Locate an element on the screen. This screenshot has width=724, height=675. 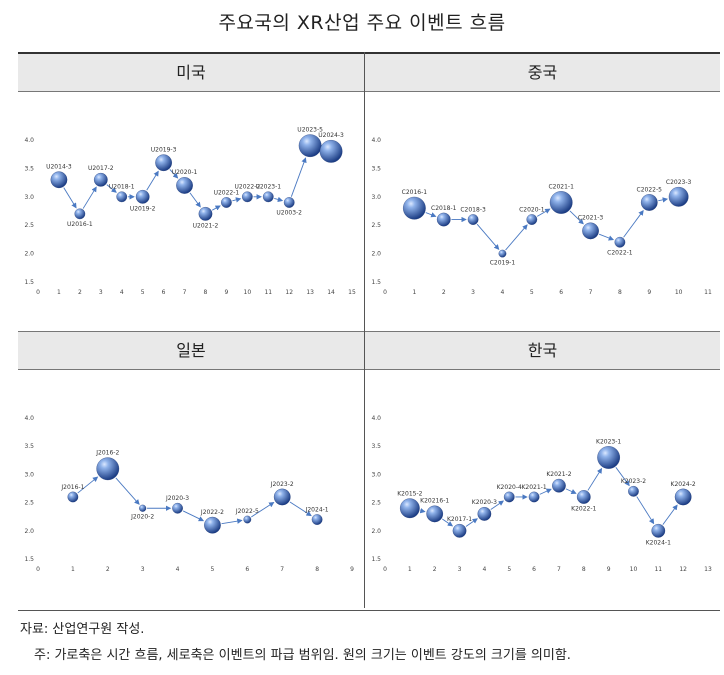
event-label: K2020-4 is located at coordinates (509, 487).